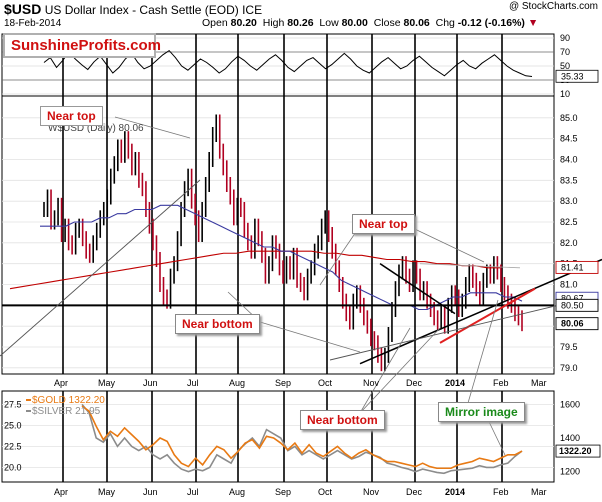 This screenshot has width=602, height=502. What do you see at coordinates (570, 438) in the screenshot?
I see `metals-right-tick: 1400` at bounding box center [570, 438].